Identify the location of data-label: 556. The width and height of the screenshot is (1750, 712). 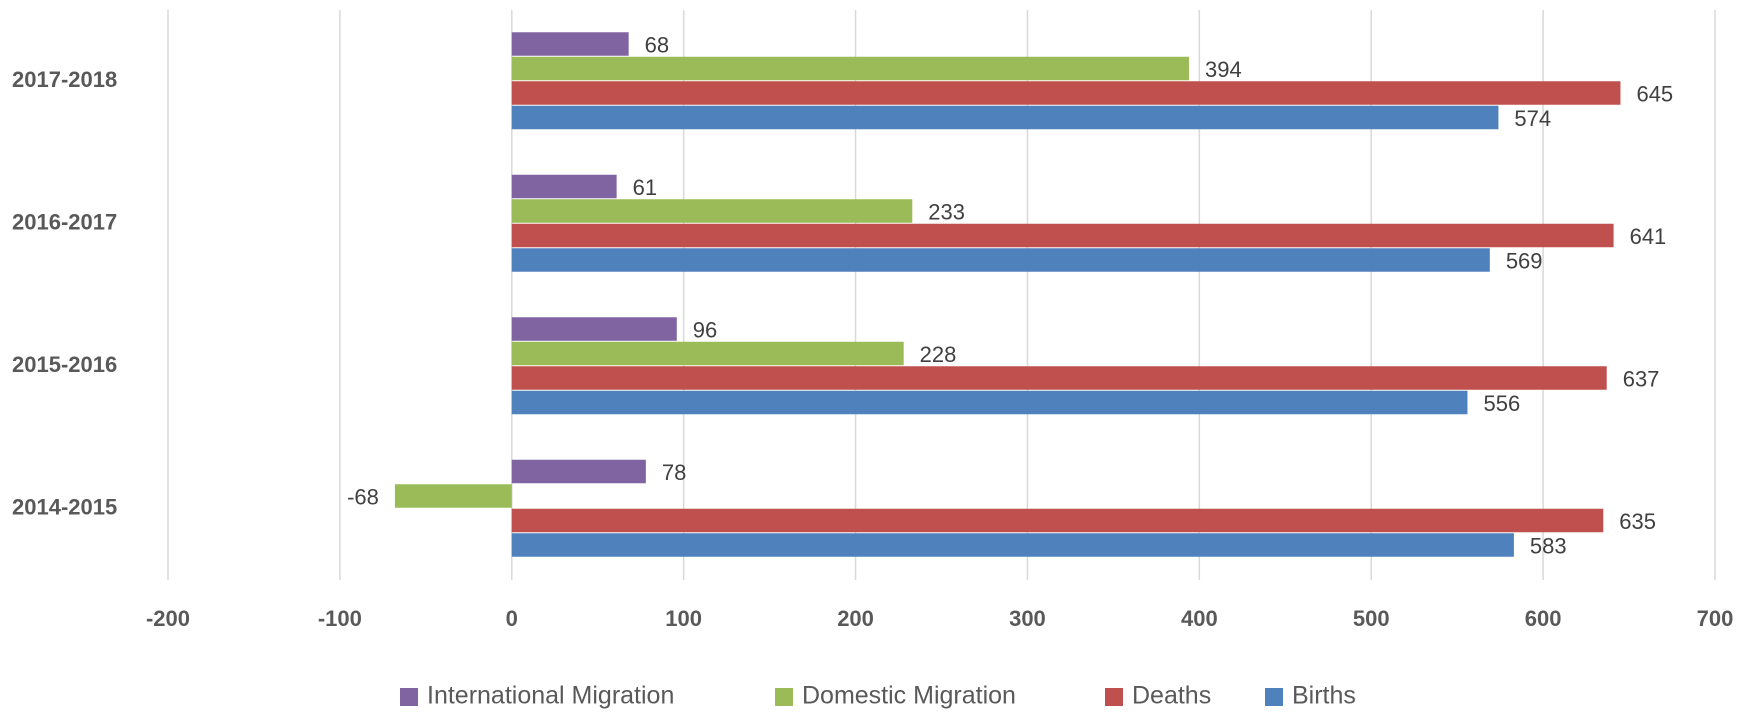
(1501, 403).